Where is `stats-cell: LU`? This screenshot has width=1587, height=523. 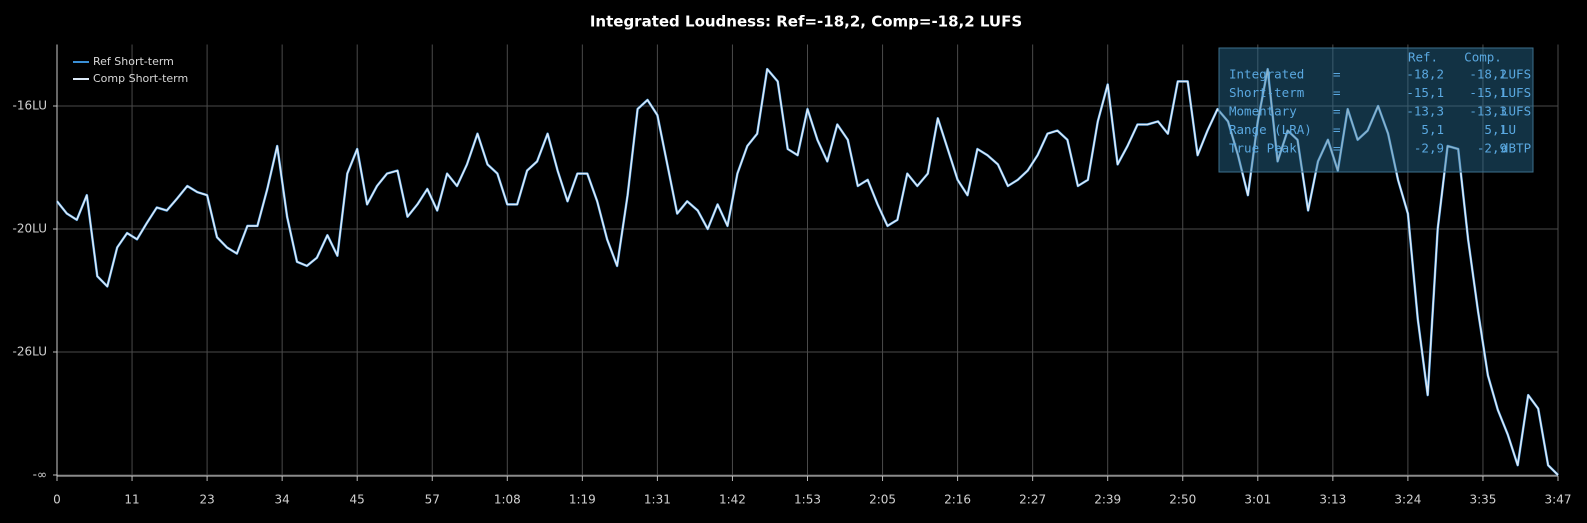 stats-cell: LU is located at coordinates (1508, 129).